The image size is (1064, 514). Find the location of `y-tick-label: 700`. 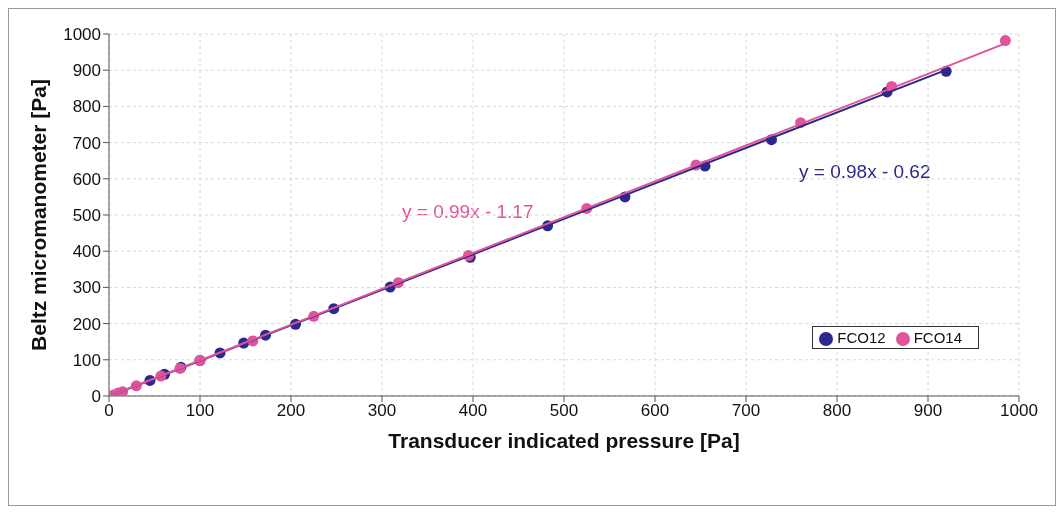

y-tick-label: 700 is located at coordinates (86, 143).